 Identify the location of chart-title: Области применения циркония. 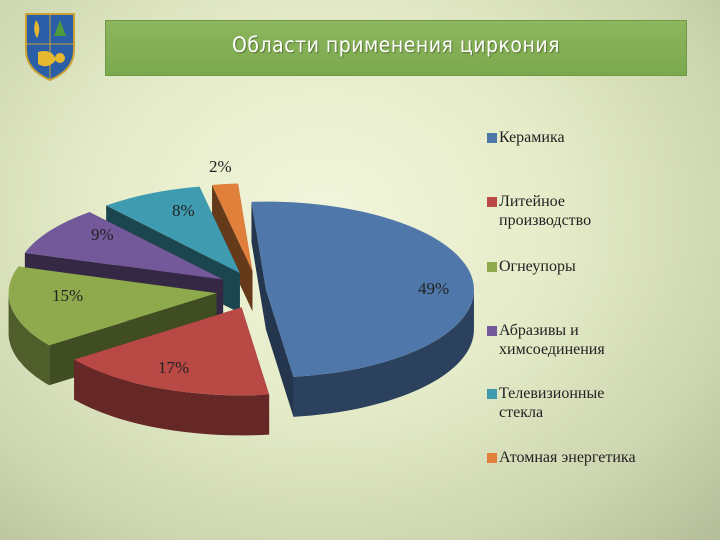
(396, 45).